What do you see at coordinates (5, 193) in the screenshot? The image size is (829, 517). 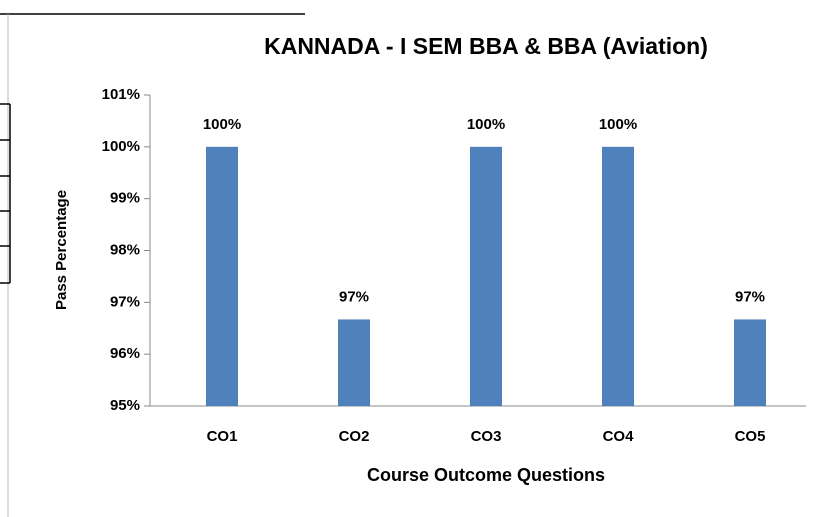 I see `table-fragment` at bounding box center [5, 193].